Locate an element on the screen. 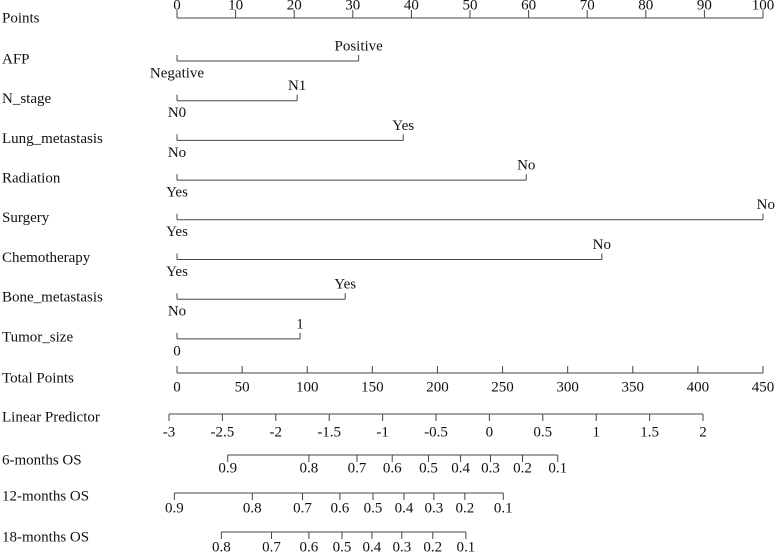  level-label: 0 is located at coordinates (177, 351).